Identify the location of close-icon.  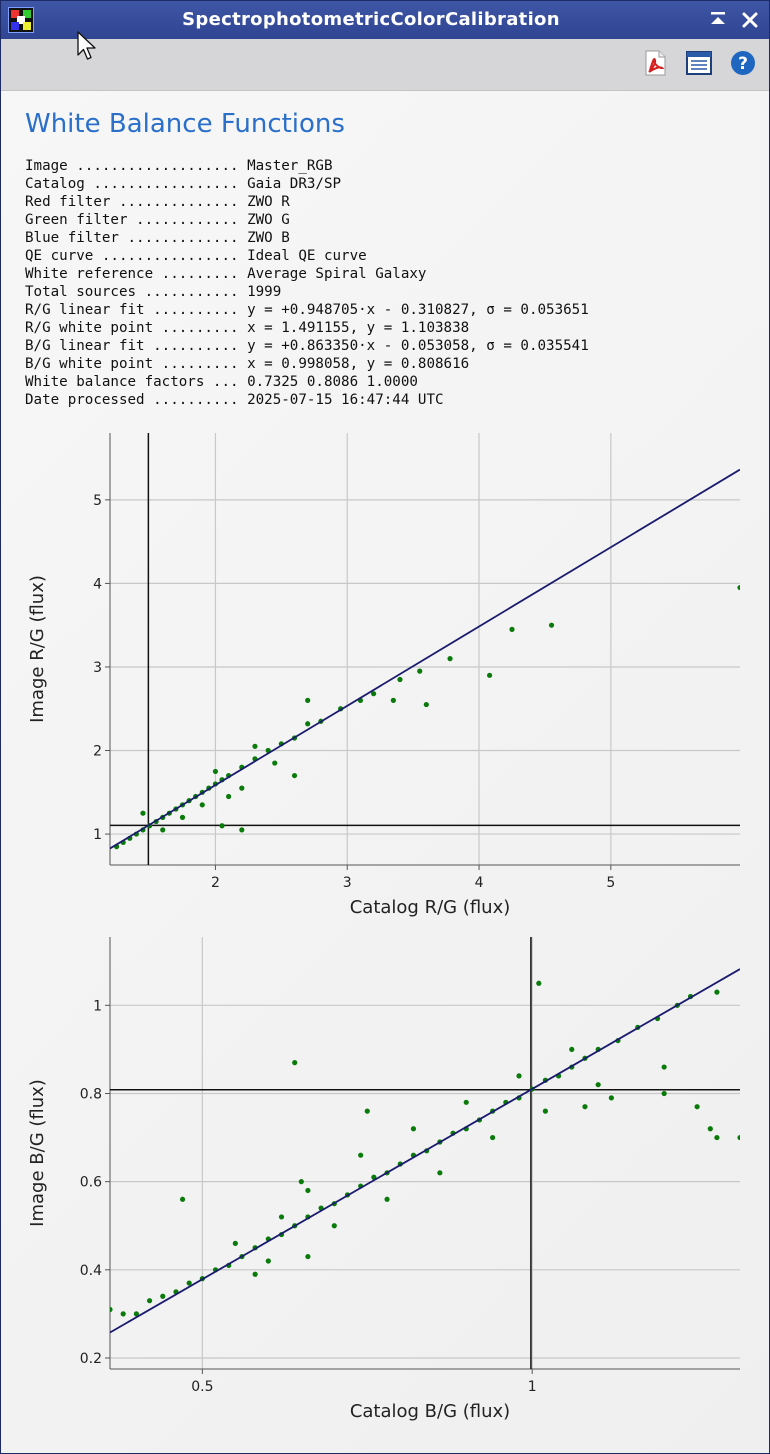
(750, 20).